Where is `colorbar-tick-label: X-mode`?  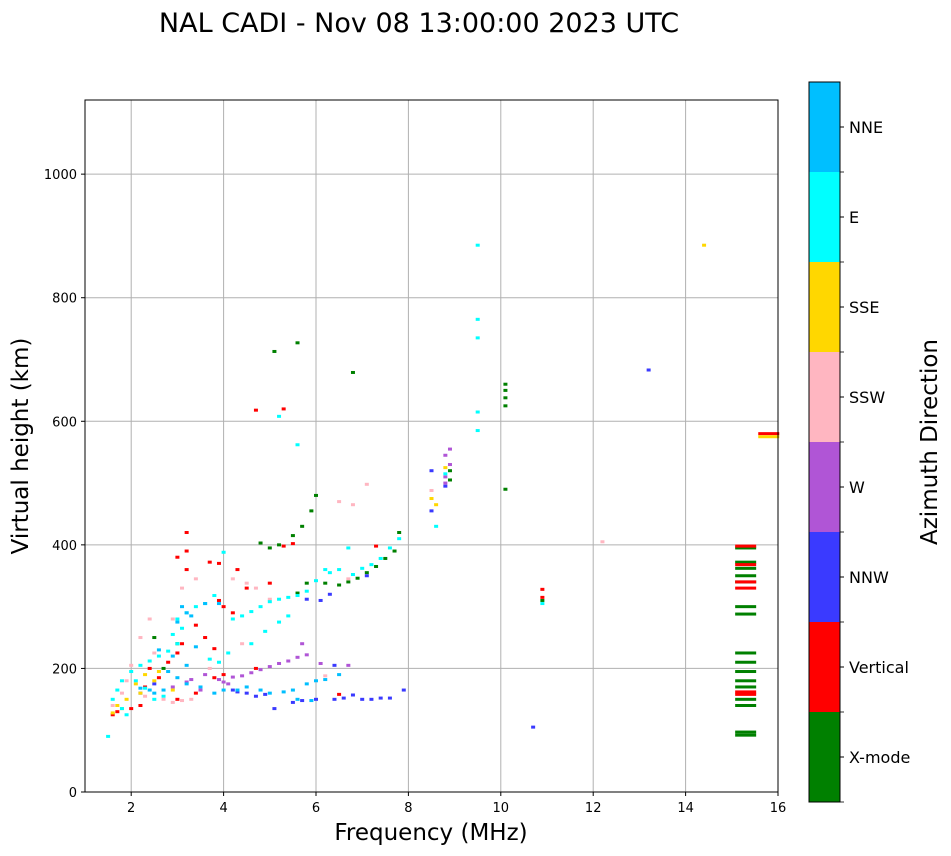 colorbar-tick-label: X-mode is located at coordinates (879, 757).